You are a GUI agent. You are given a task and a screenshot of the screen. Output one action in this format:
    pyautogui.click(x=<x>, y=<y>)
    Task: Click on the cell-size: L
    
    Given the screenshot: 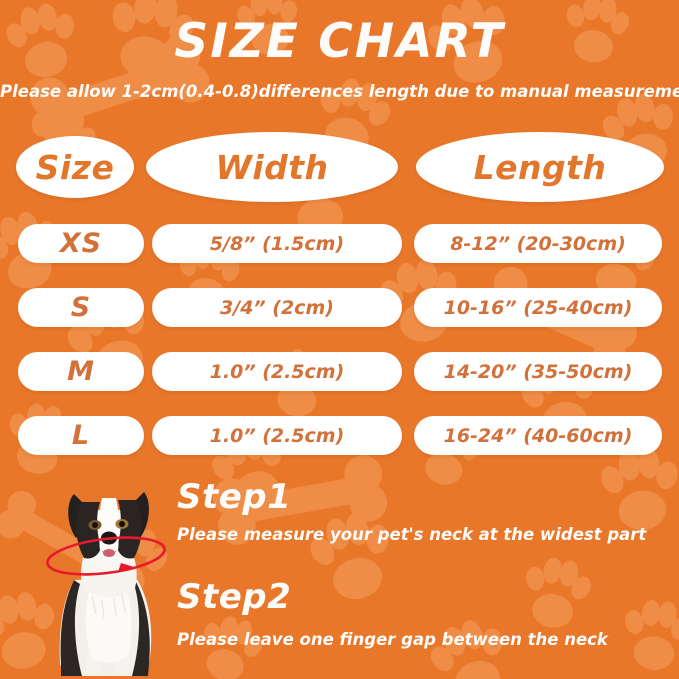 What is the action you would take?
    pyautogui.click(x=81, y=435)
    